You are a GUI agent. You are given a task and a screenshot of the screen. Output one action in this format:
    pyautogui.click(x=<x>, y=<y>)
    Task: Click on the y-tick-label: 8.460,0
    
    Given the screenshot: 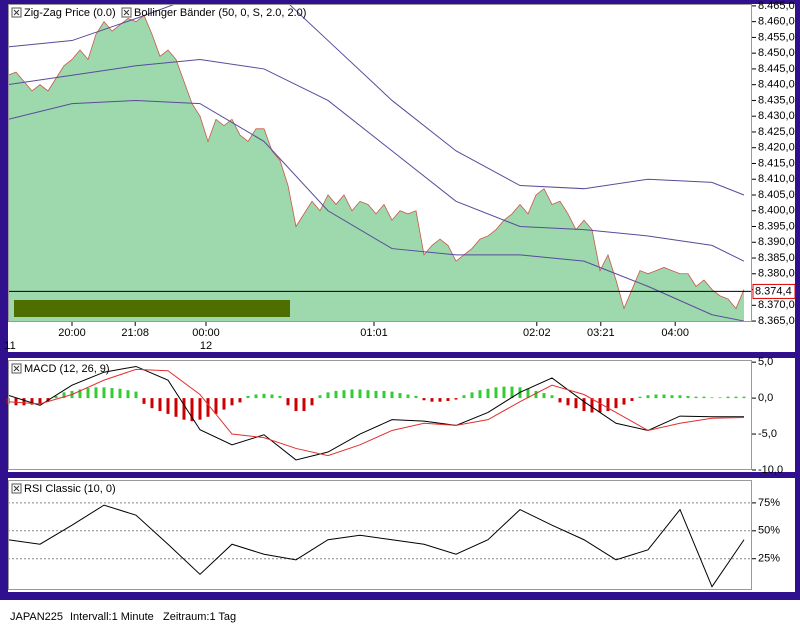 What is the action you would take?
    pyautogui.click(x=776, y=22)
    